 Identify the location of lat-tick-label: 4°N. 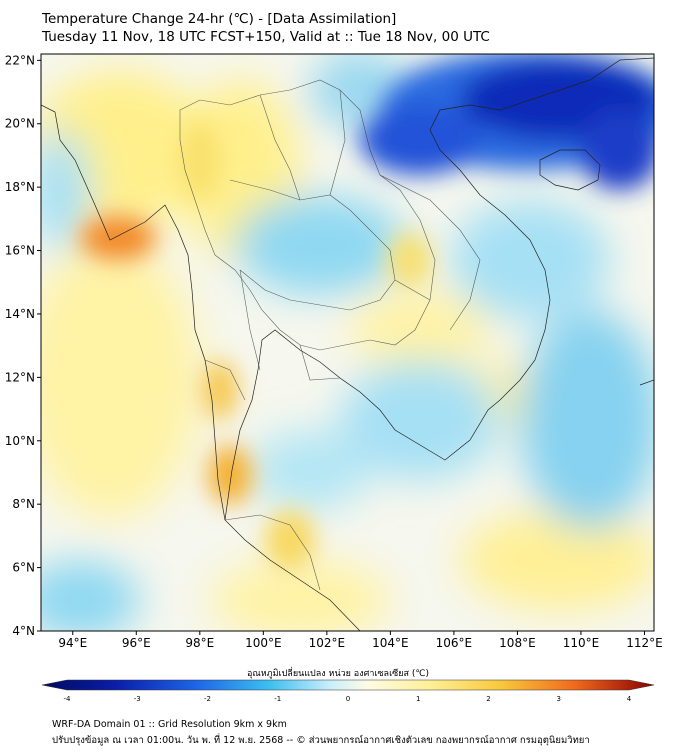
(23, 631).